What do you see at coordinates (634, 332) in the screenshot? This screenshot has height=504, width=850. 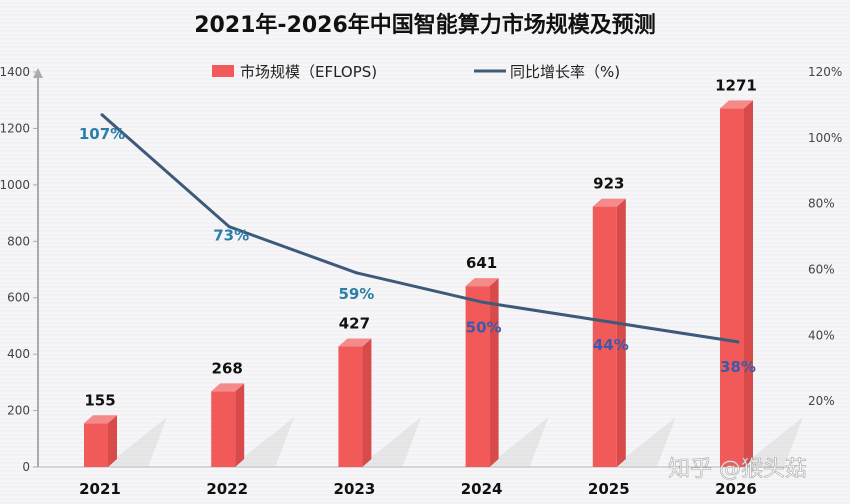 I see `bar-2025` at bounding box center [634, 332].